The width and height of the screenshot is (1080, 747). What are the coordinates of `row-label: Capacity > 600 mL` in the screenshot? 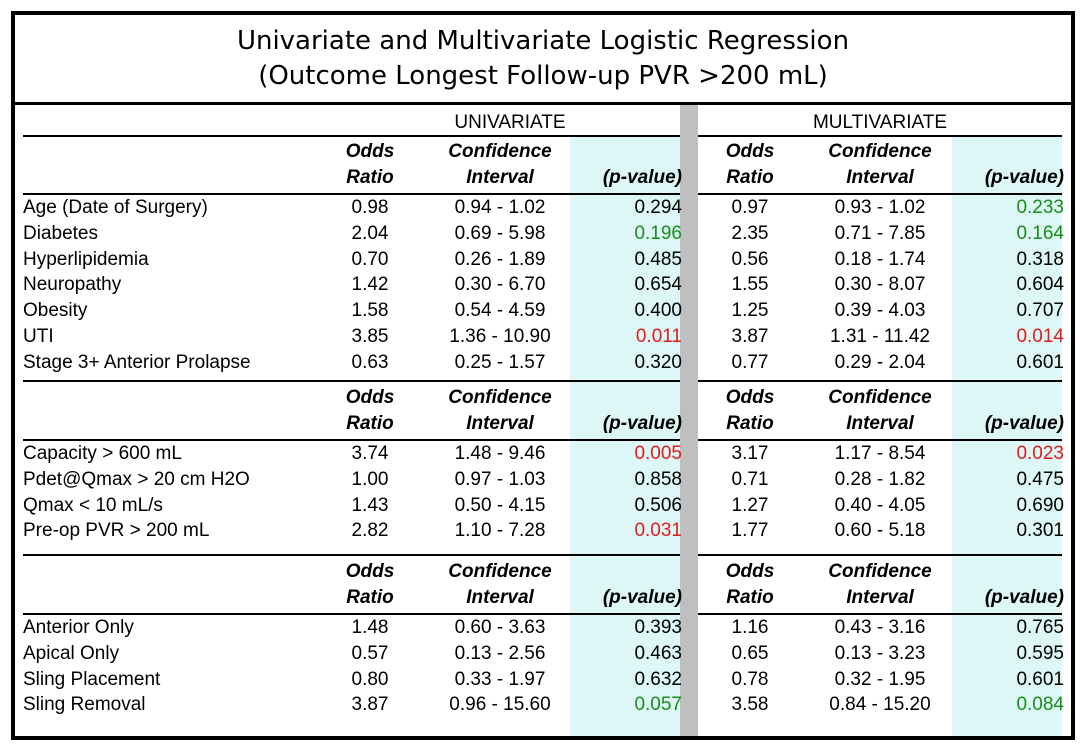 It's located at (102, 453).